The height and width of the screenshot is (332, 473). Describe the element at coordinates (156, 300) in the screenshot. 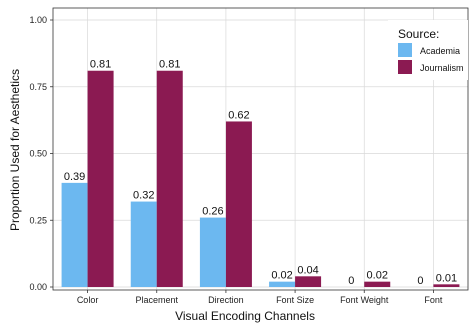

I see `x-tick-label: Placement` at that location.